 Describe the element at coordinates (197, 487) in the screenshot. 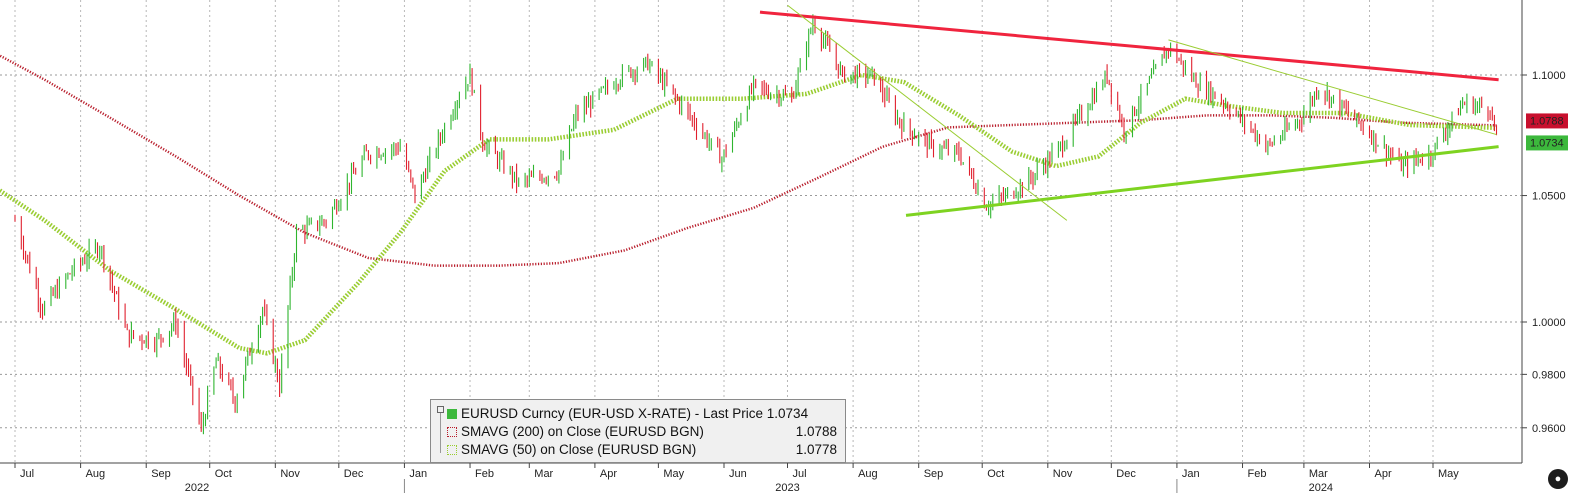

I see `year-label: 2022` at that location.